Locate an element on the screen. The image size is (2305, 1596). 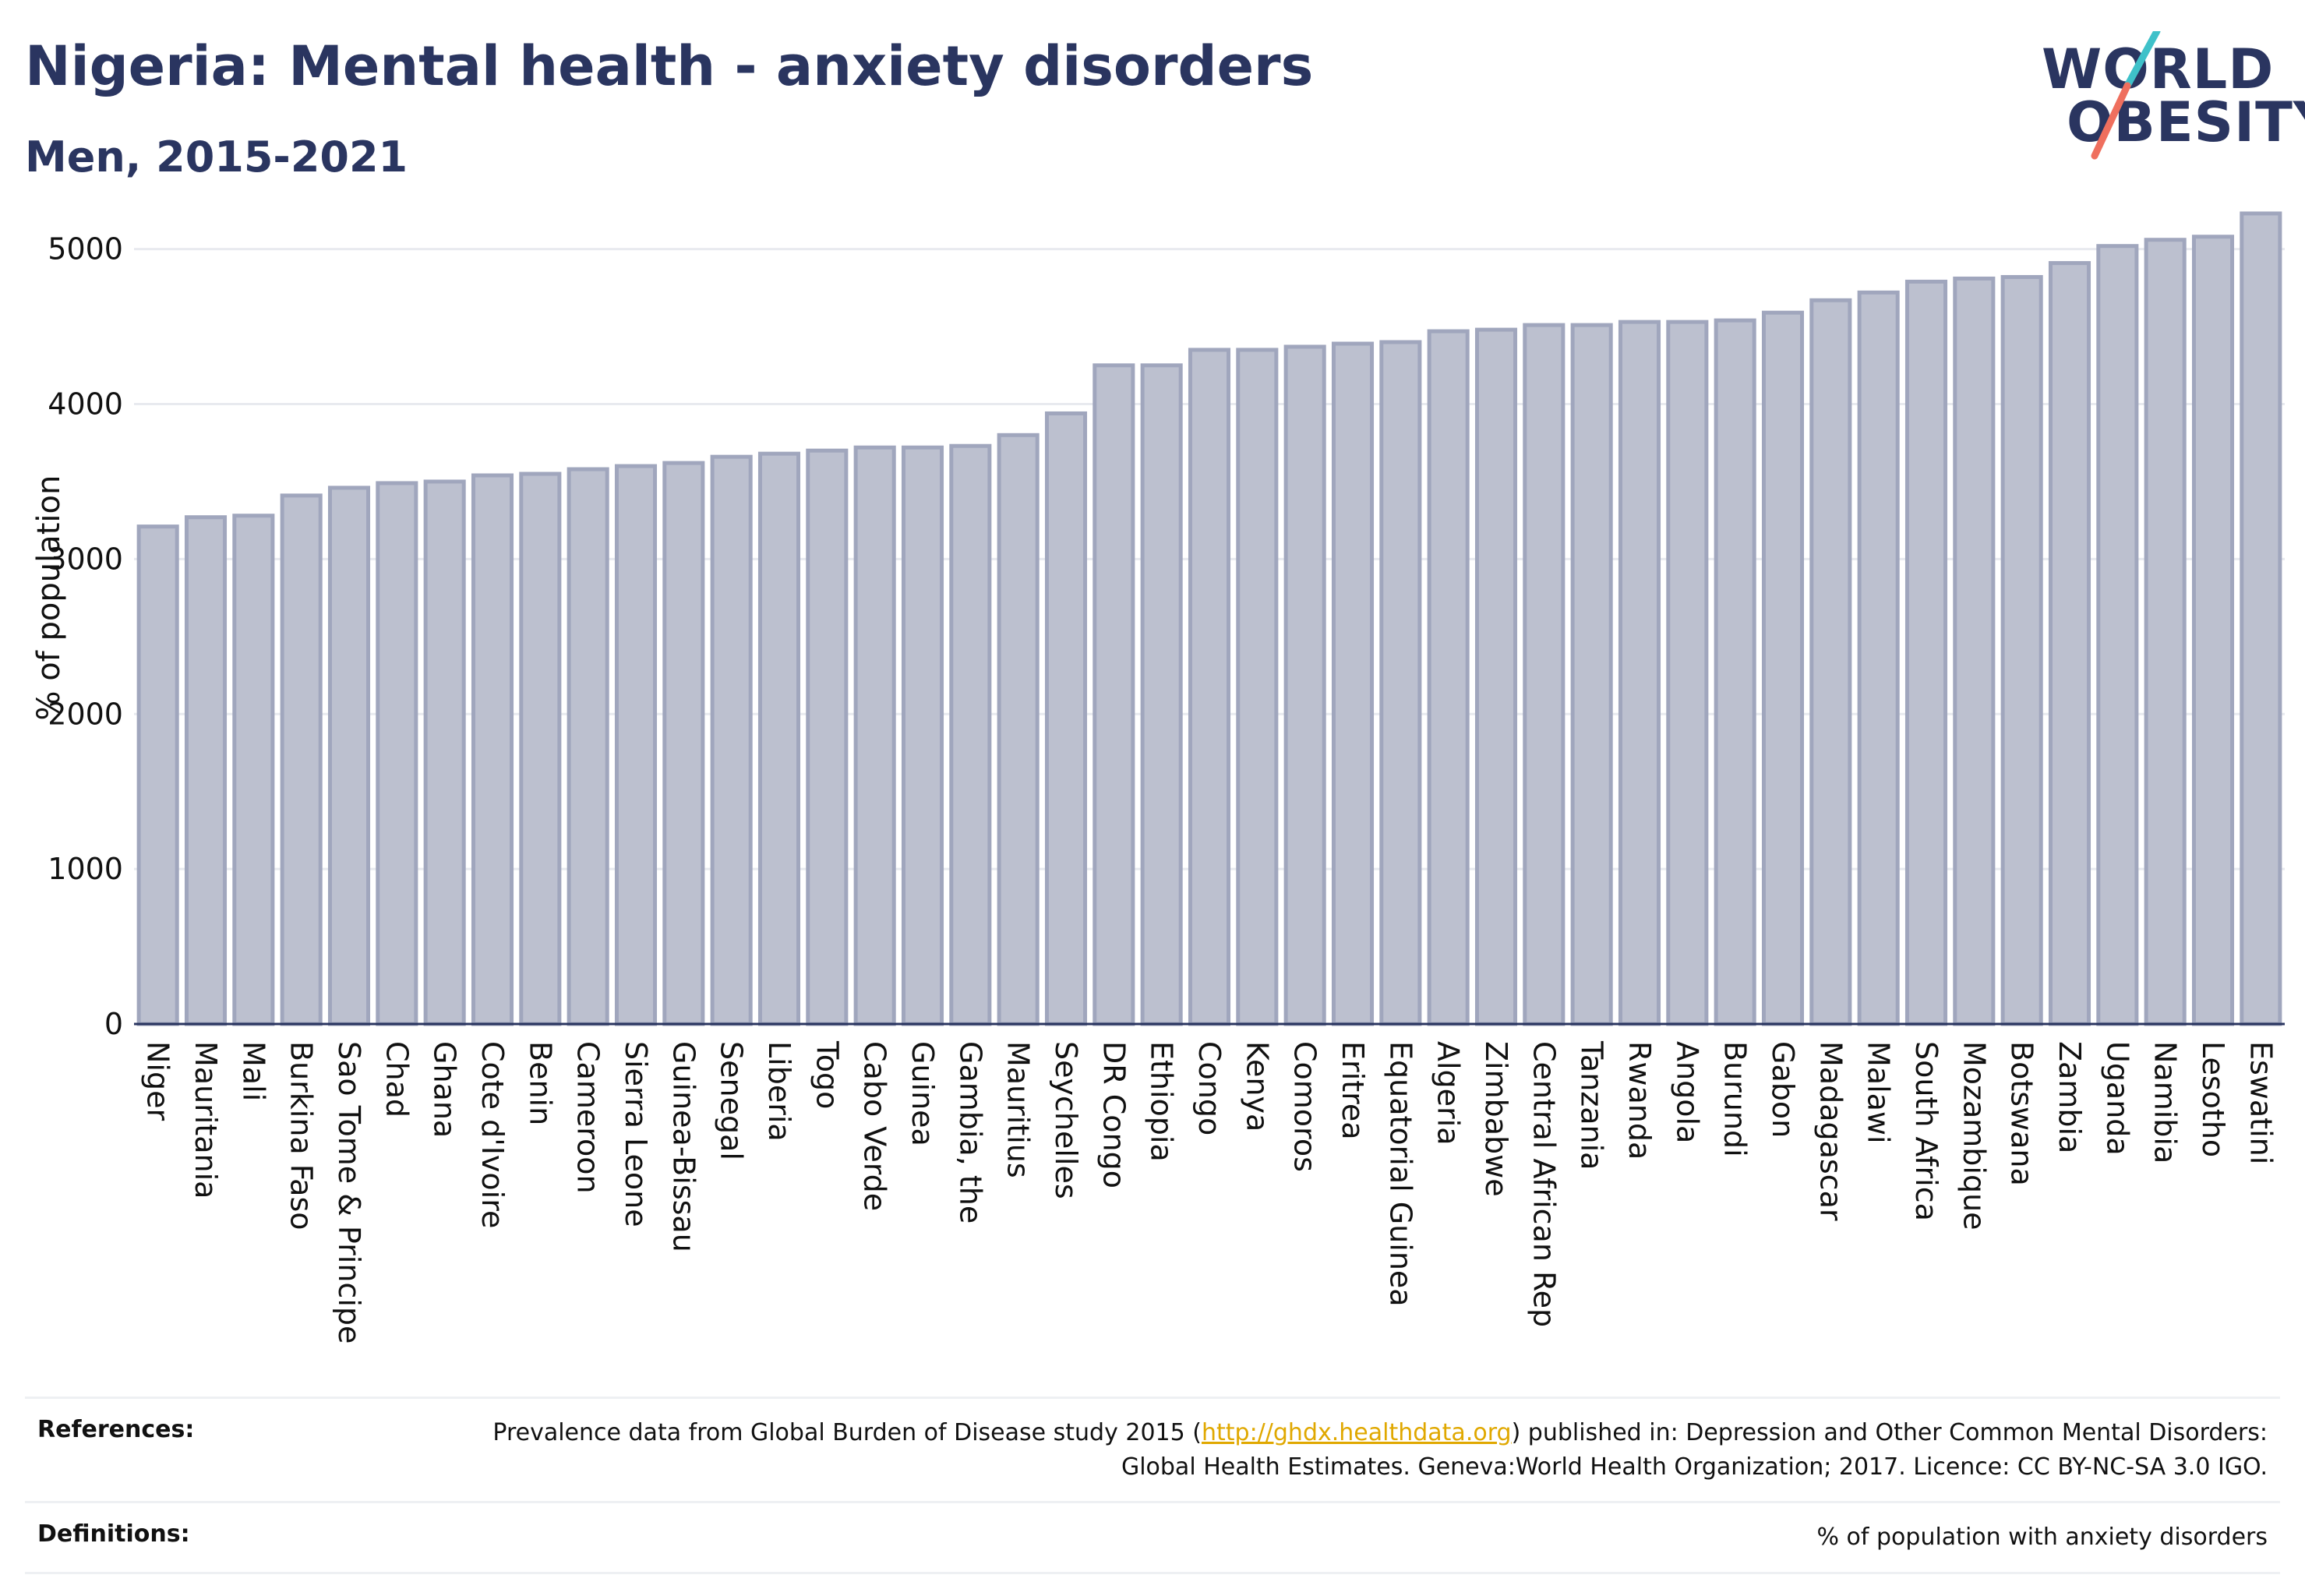
x-tick-label: Comoros is located at coordinates (1305, 1106).